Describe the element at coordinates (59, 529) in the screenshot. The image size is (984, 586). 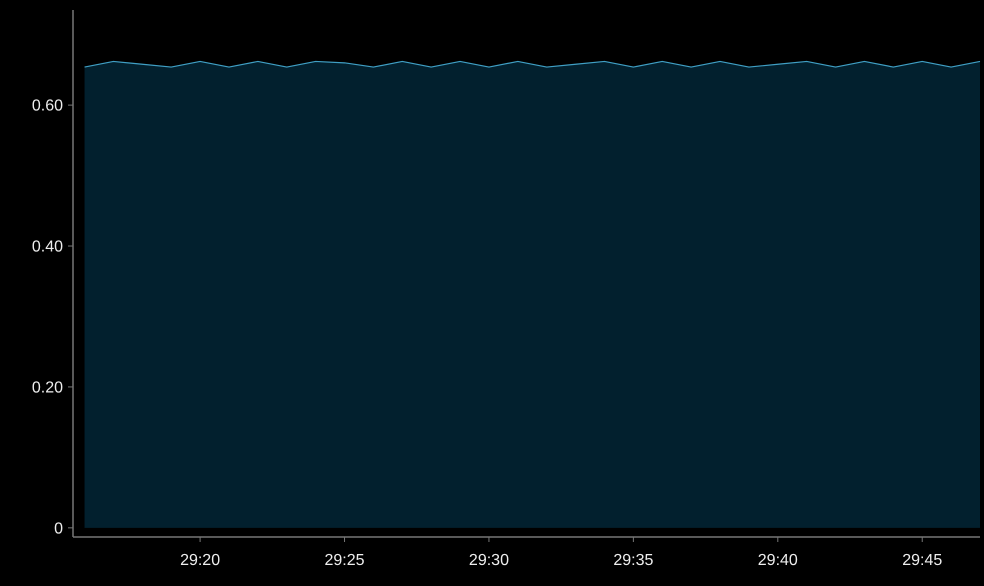
I see `y-tick-label: 0` at that location.